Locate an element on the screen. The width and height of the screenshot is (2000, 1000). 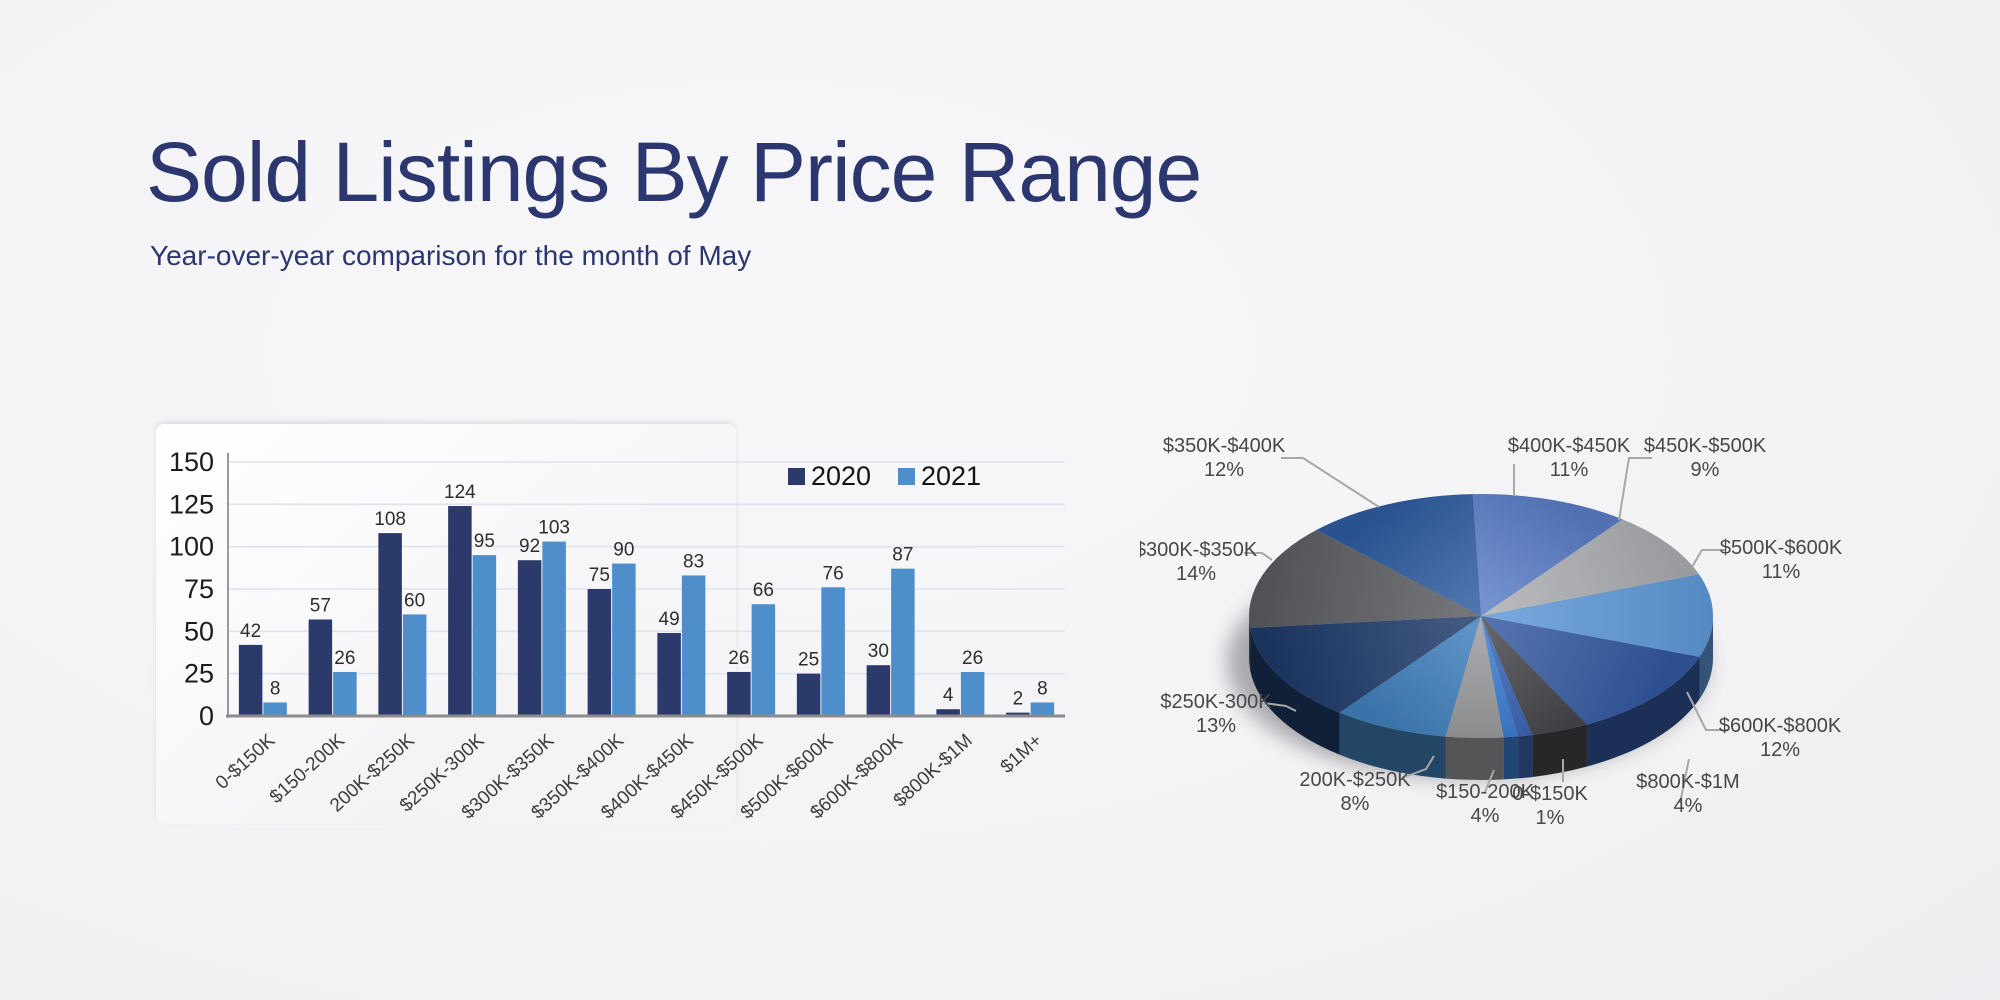
bar-value-label: 92 is located at coordinates (529, 546).